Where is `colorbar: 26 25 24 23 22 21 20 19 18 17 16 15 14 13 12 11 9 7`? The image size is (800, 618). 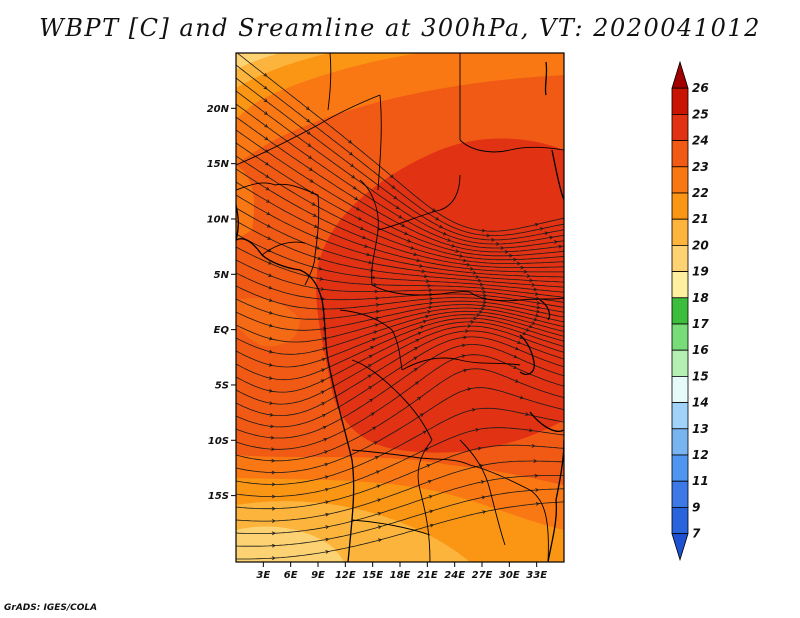 colorbar: 26 25 24 23 22 21 20 19 18 17 16 15 14 13 12 11 9 7 is located at coordinates (690, 311).